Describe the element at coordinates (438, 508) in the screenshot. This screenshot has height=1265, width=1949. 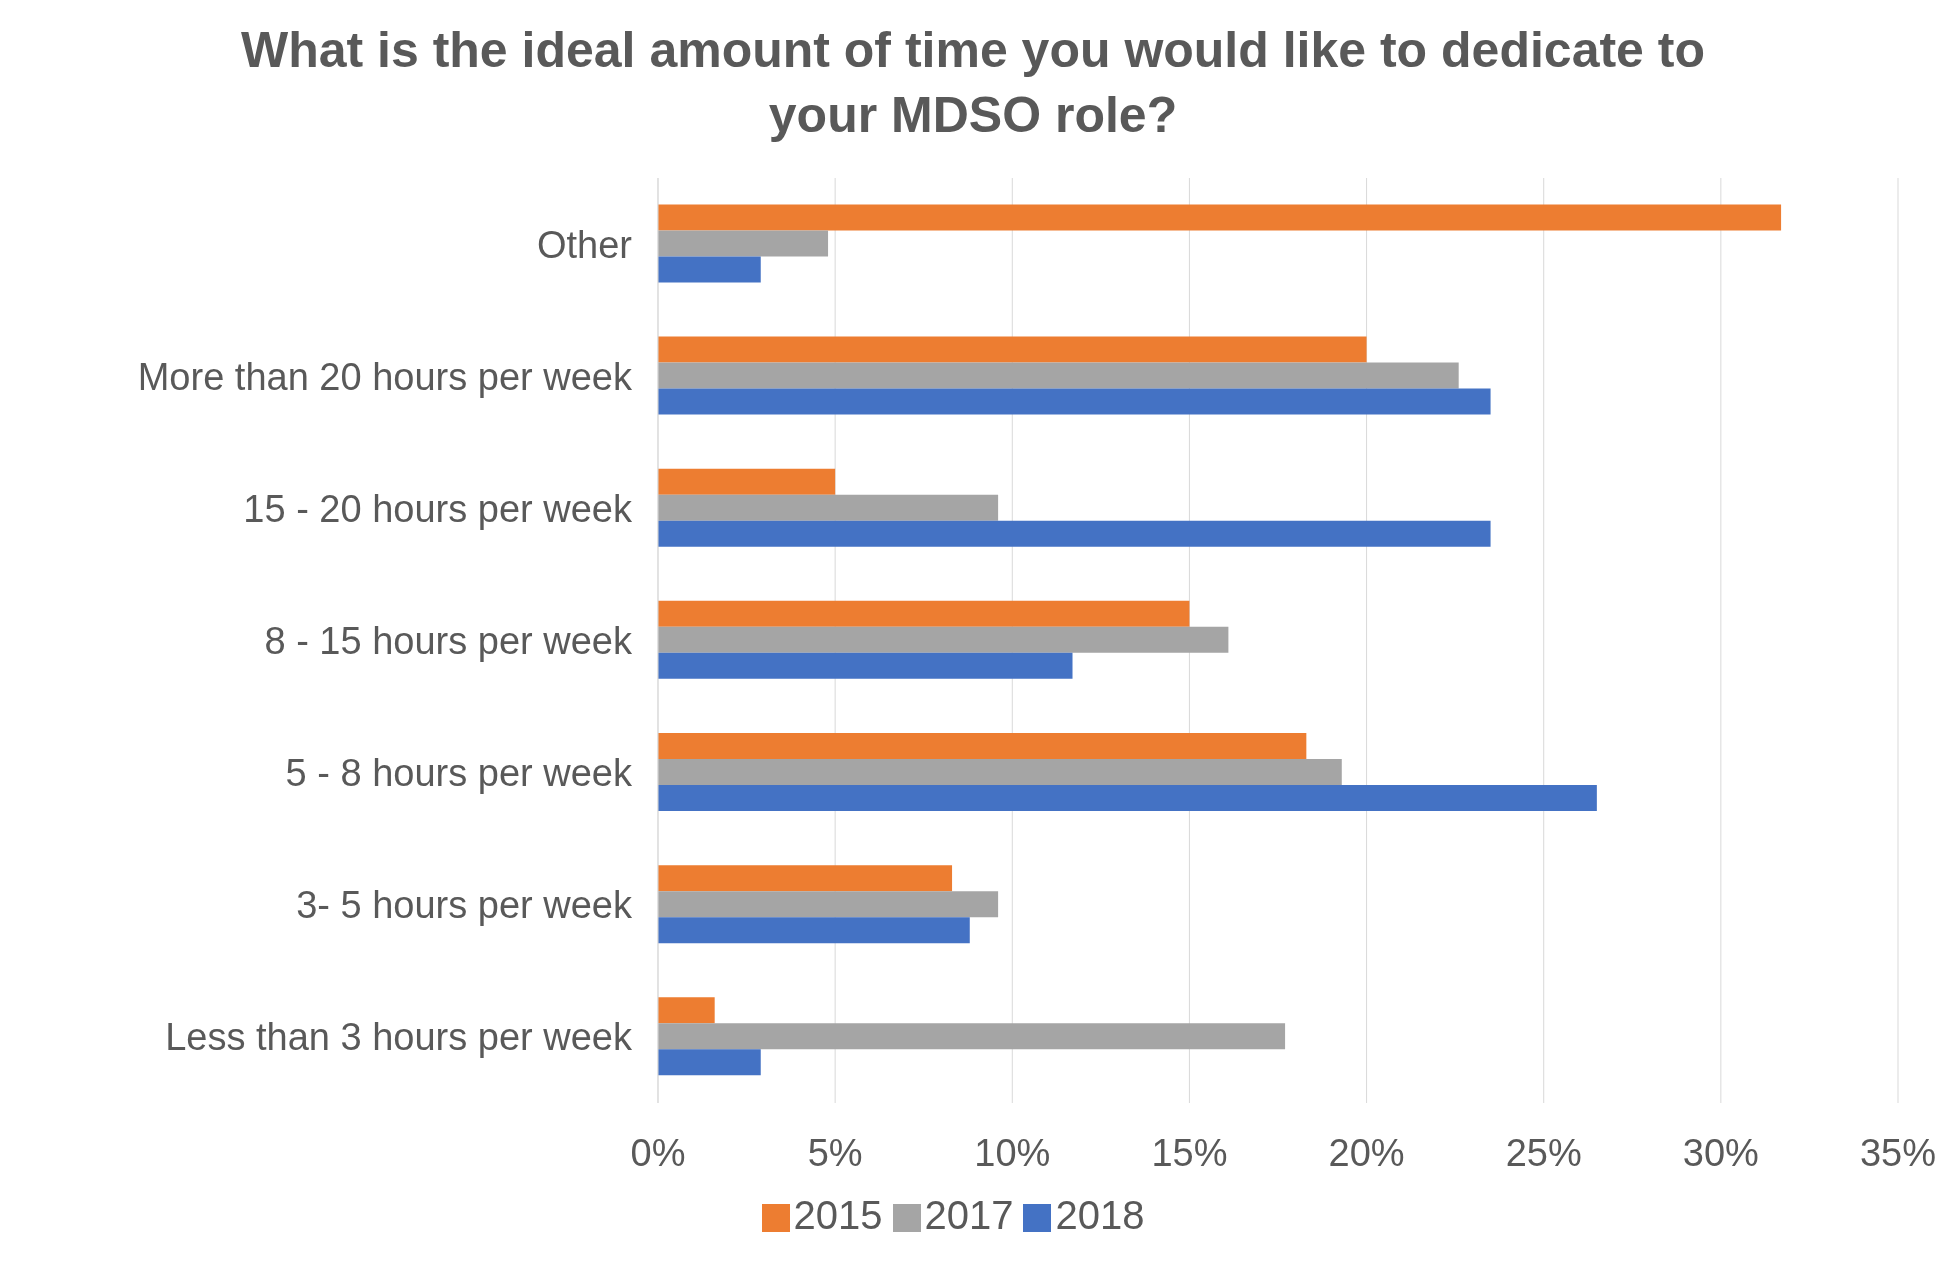
I see `y-tick-label: 15 - 20 hours per week` at that location.